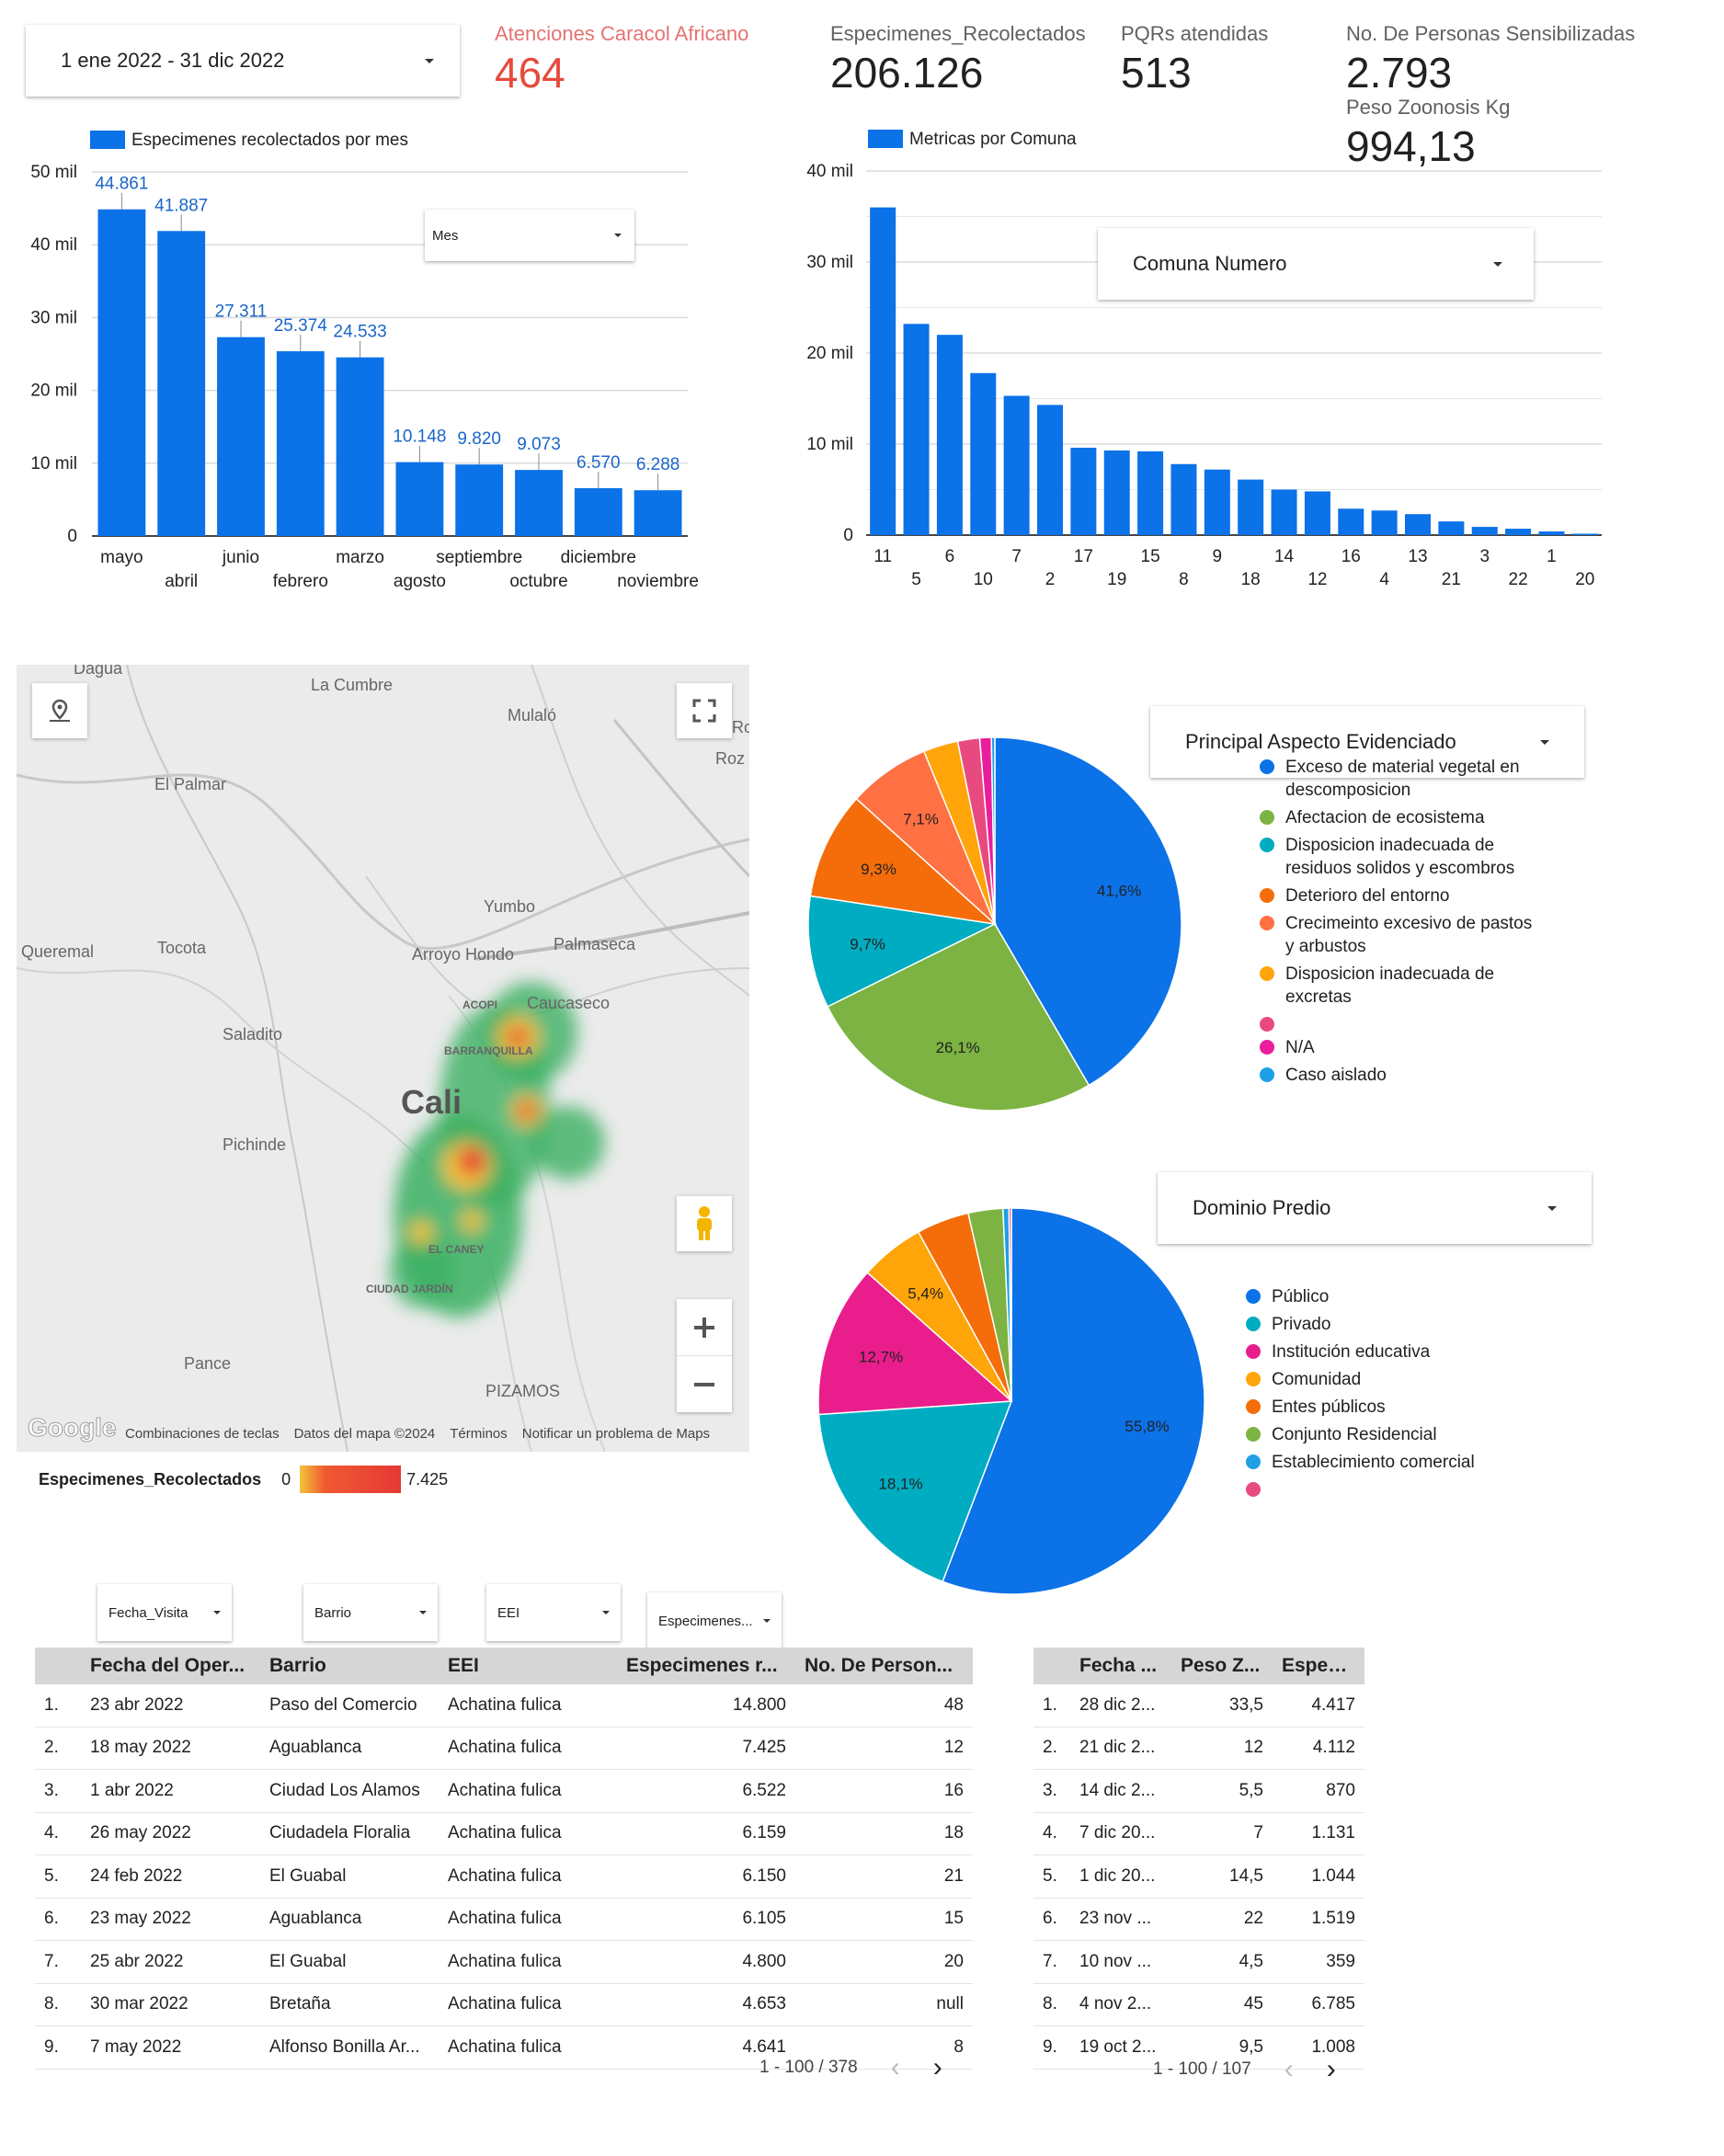 The image size is (1724, 2156). Describe the element at coordinates (1374, 1351) in the screenshot. I see `legend-item: Institución educativa` at that location.